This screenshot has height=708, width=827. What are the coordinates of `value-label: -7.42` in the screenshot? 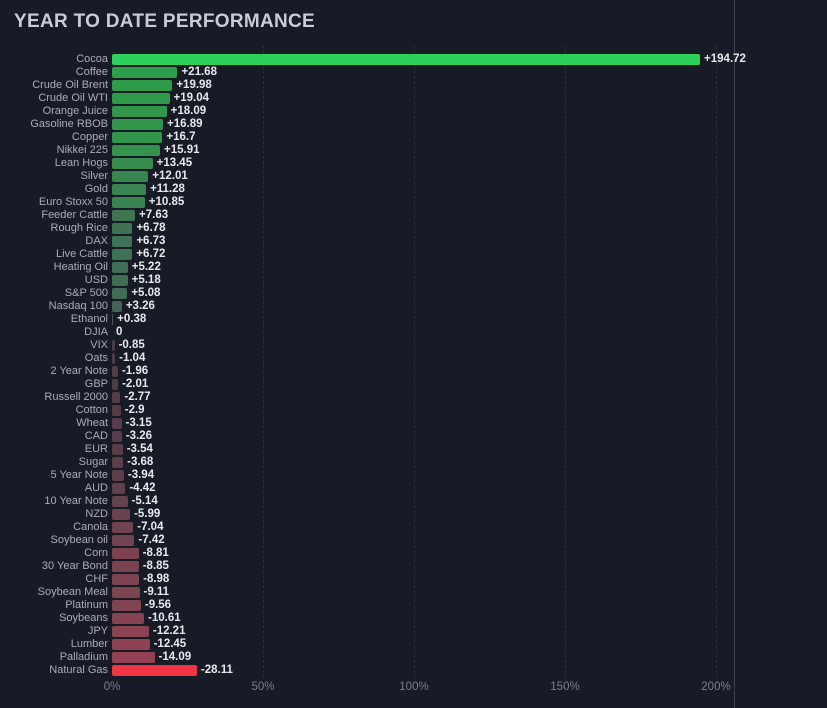 It's located at (151, 540).